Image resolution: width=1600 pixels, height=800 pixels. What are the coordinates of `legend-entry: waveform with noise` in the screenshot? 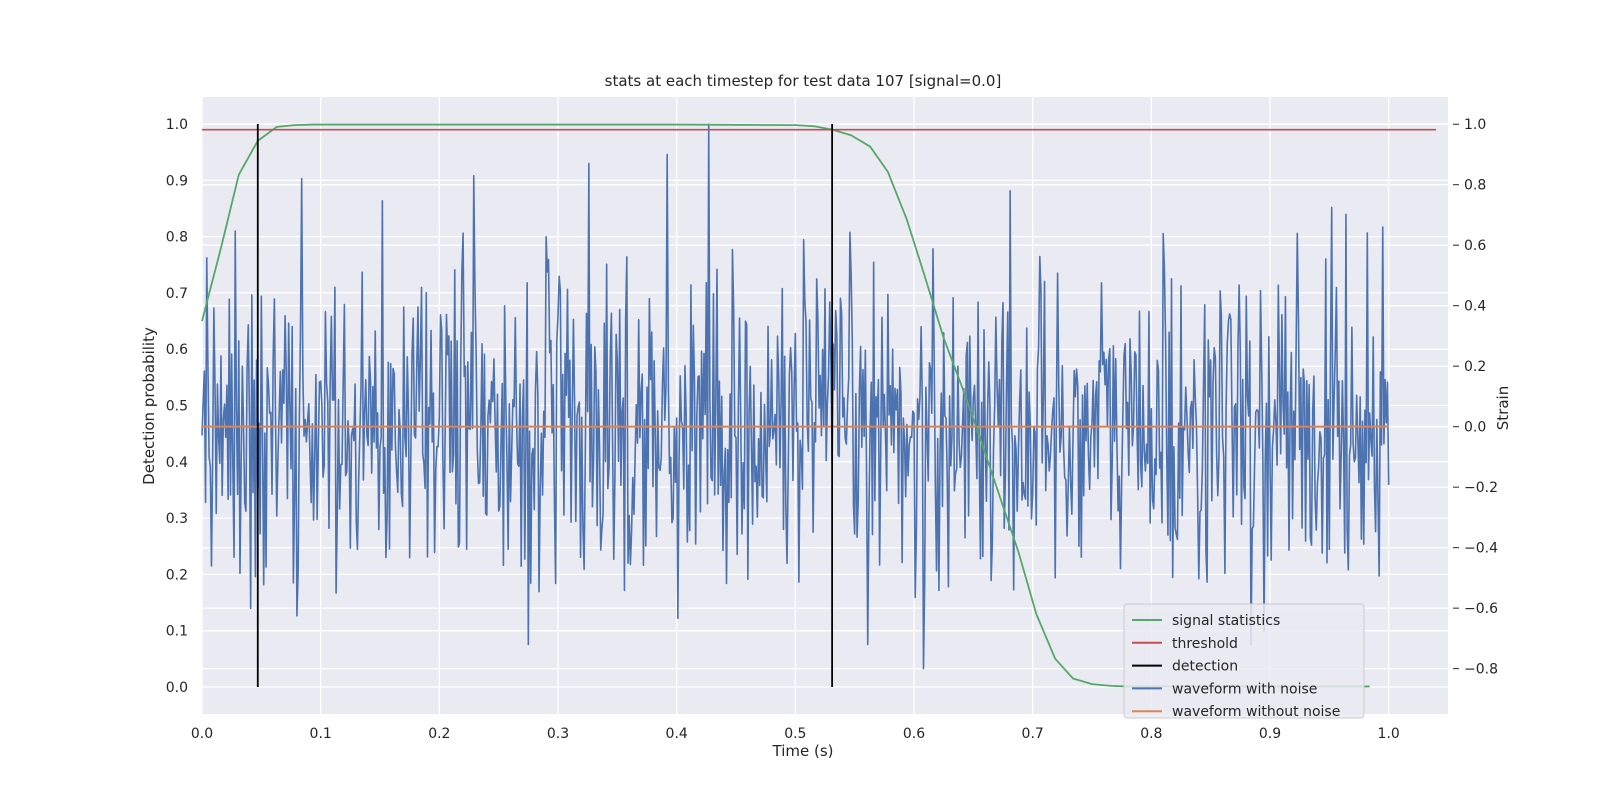 It's located at (1244, 689).